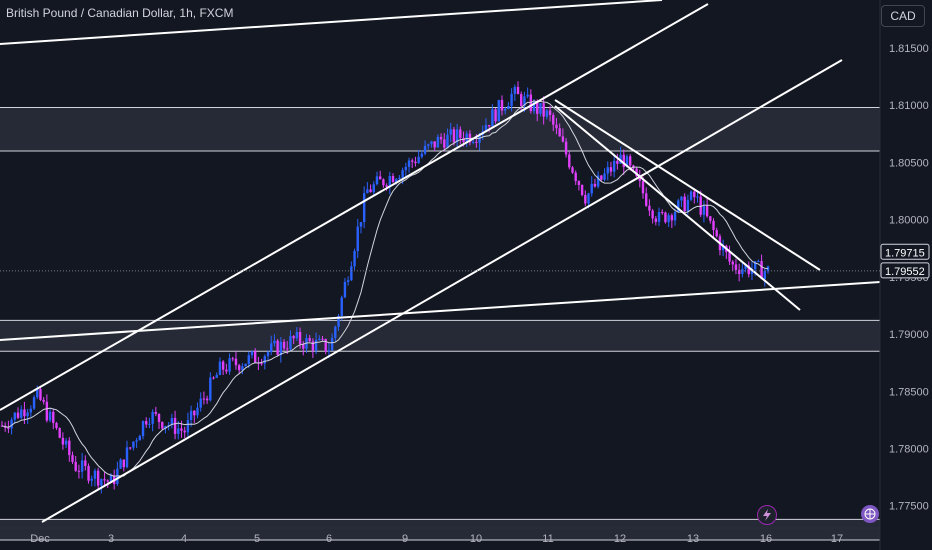 The height and width of the screenshot is (550, 932). Describe the element at coordinates (767, 515) in the screenshot. I see `lightning-icon` at that location.